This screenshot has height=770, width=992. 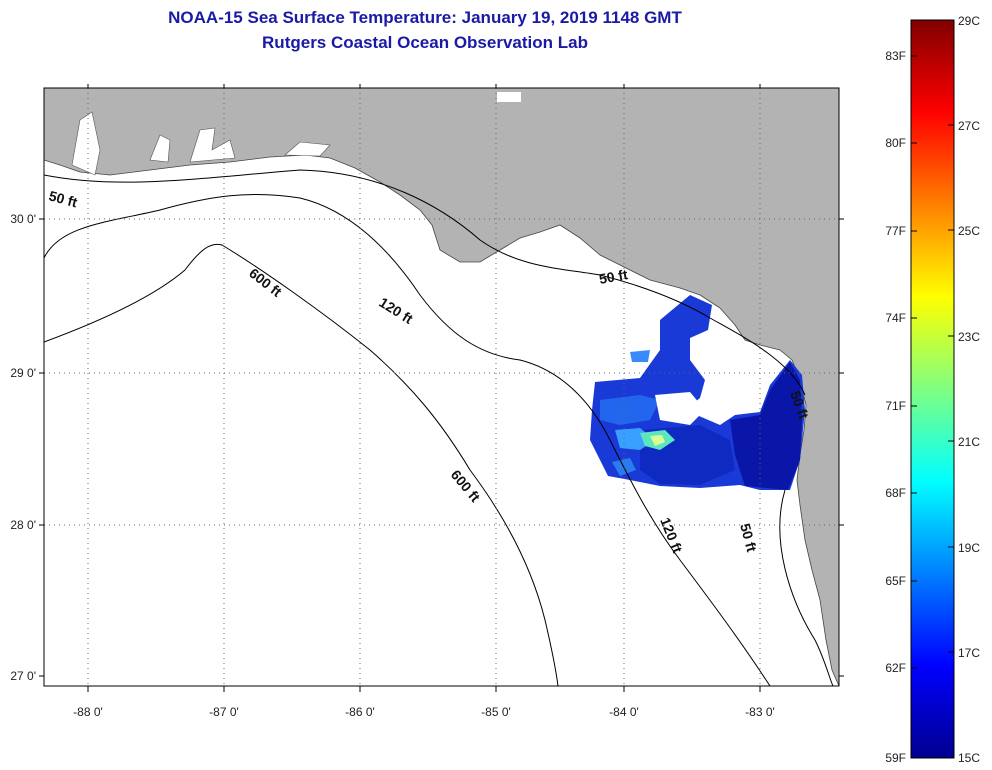 I want to click on lon-tick-label: -86 0', so click(x=360, y=712).